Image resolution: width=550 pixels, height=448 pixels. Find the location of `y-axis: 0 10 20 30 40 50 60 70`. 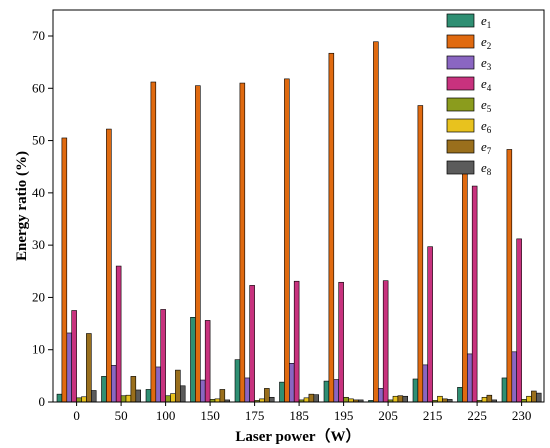

y-axis: 0 10 20 30 40 50 60 70 is located at coordinates (42, 218).